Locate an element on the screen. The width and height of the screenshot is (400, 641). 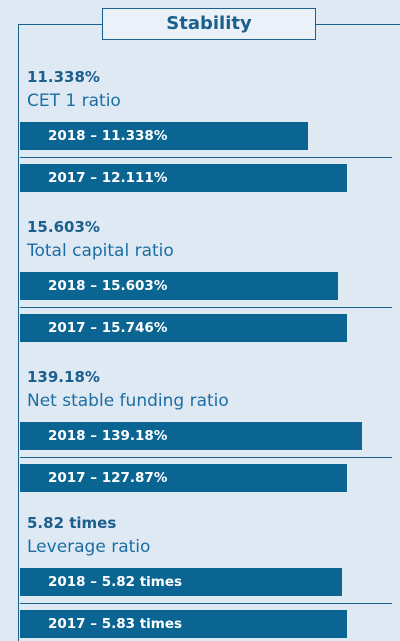
headline: 15.603% is located at coordinates (63, 227).